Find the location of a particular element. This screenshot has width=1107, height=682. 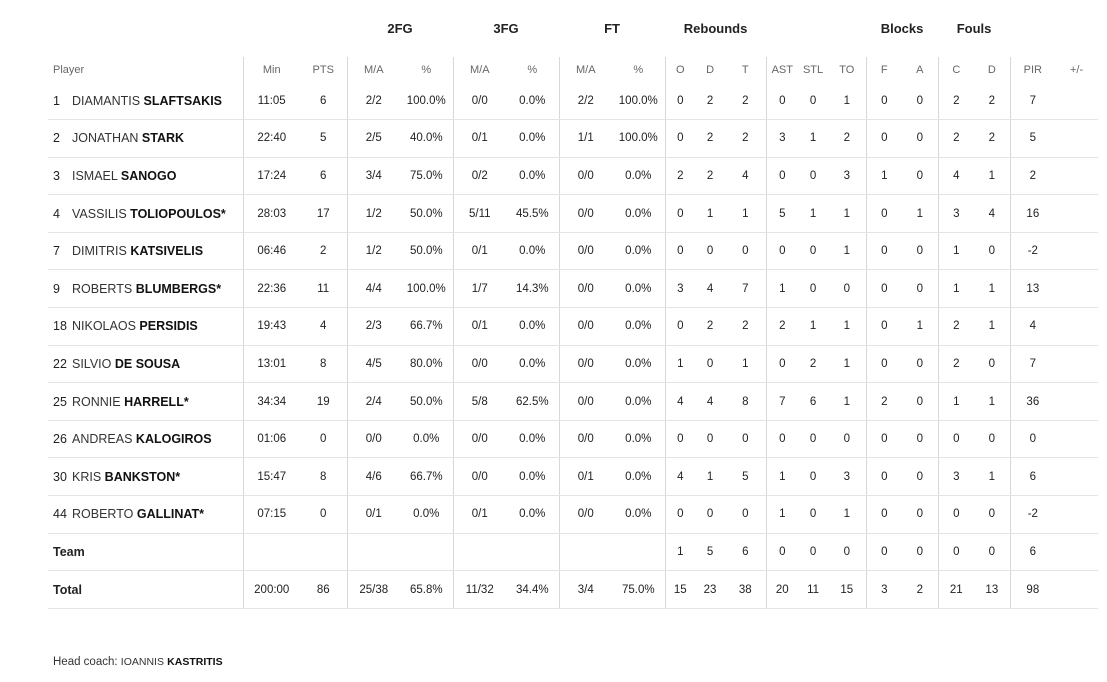

player-cell: 7 DIMITRIS KATSIVELIS is located at coordinates (145, 251).